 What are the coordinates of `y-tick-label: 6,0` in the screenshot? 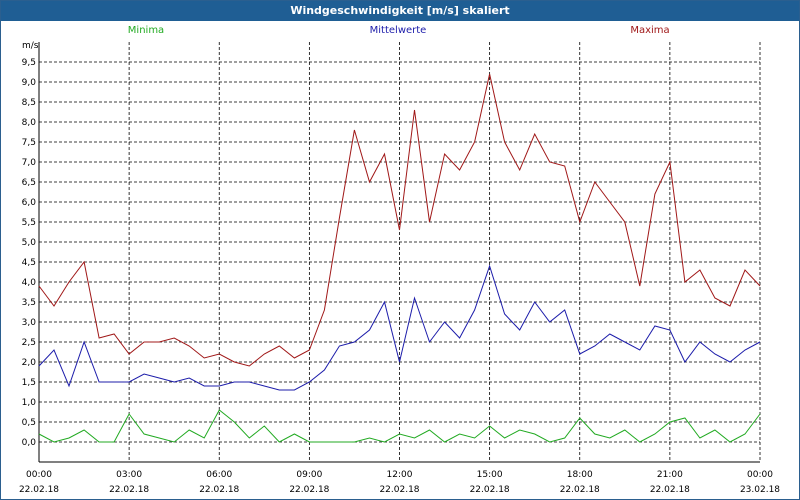 It's located at (29, 203).